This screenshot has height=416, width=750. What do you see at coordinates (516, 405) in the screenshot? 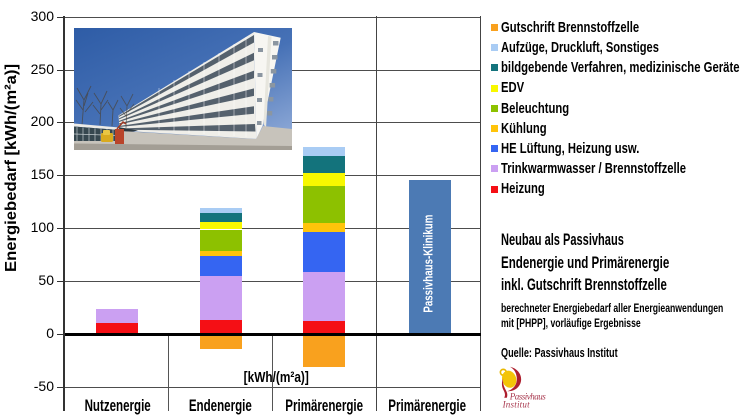
I see `svg-text: Institut` at bounding box center [516, 405].